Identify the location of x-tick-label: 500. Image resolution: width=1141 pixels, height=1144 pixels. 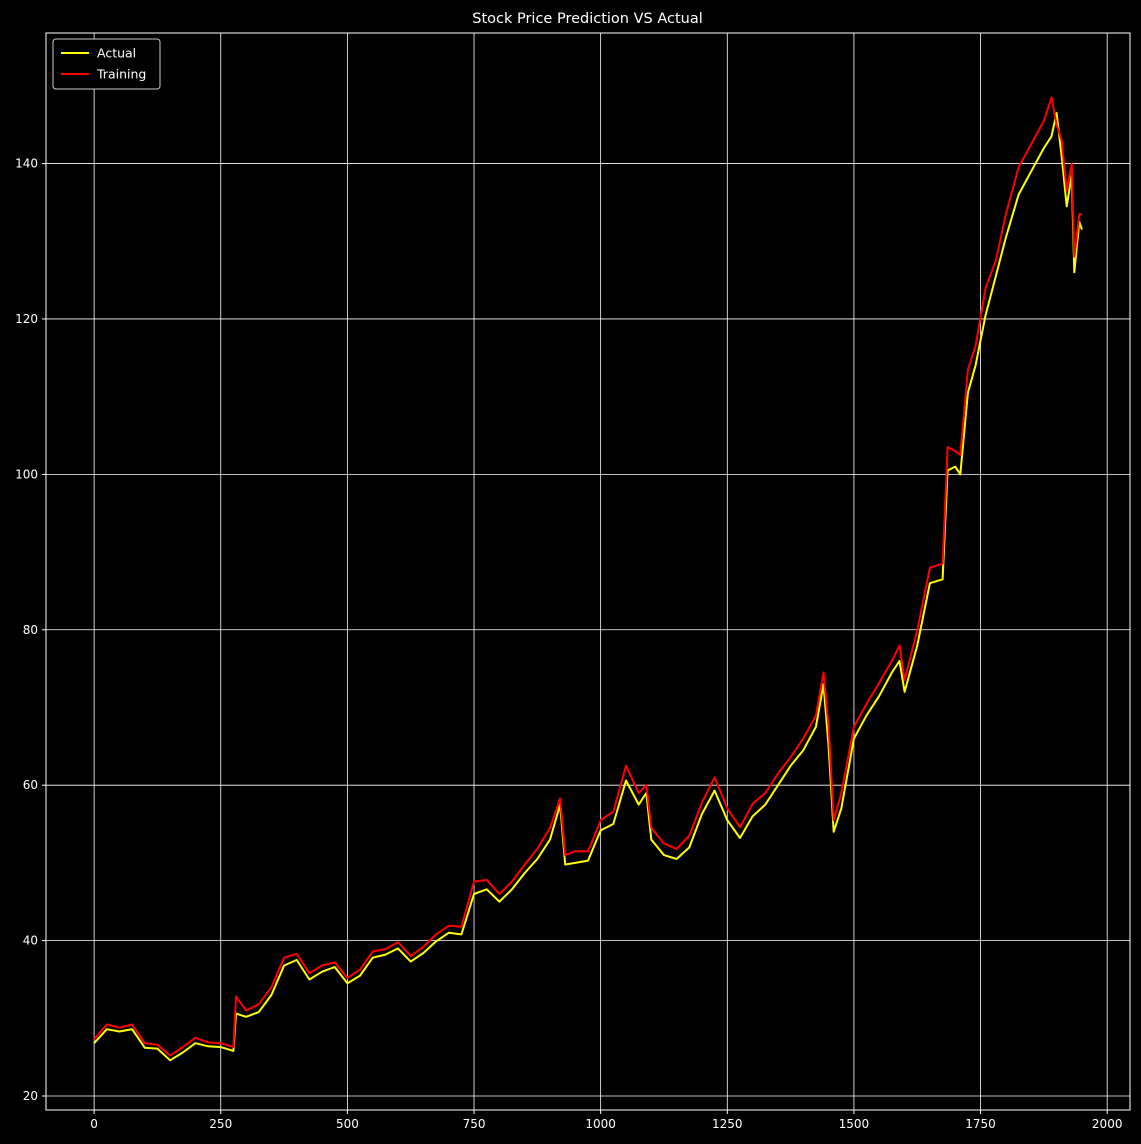
(347, 1124).